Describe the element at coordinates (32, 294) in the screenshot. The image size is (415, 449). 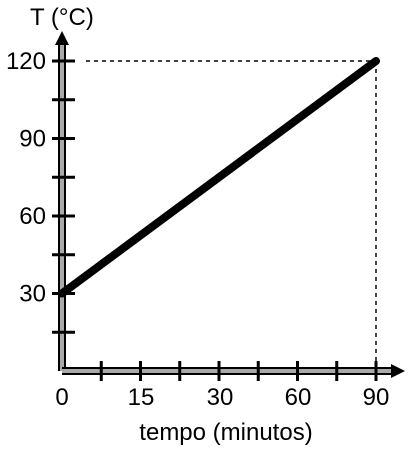
I see `y-tick-label-30: 30` at that location.